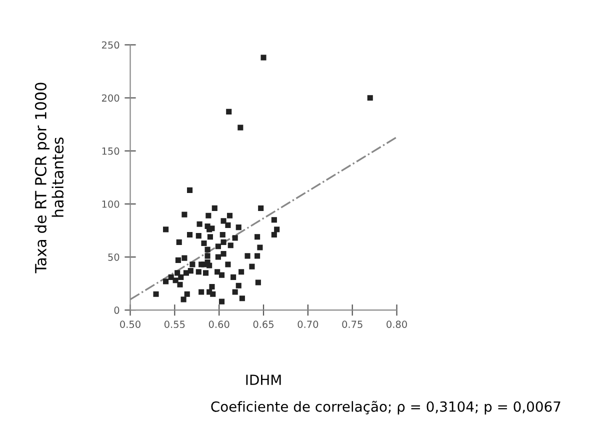  I want to click on y-tick-label: 50, so click(114, 257).